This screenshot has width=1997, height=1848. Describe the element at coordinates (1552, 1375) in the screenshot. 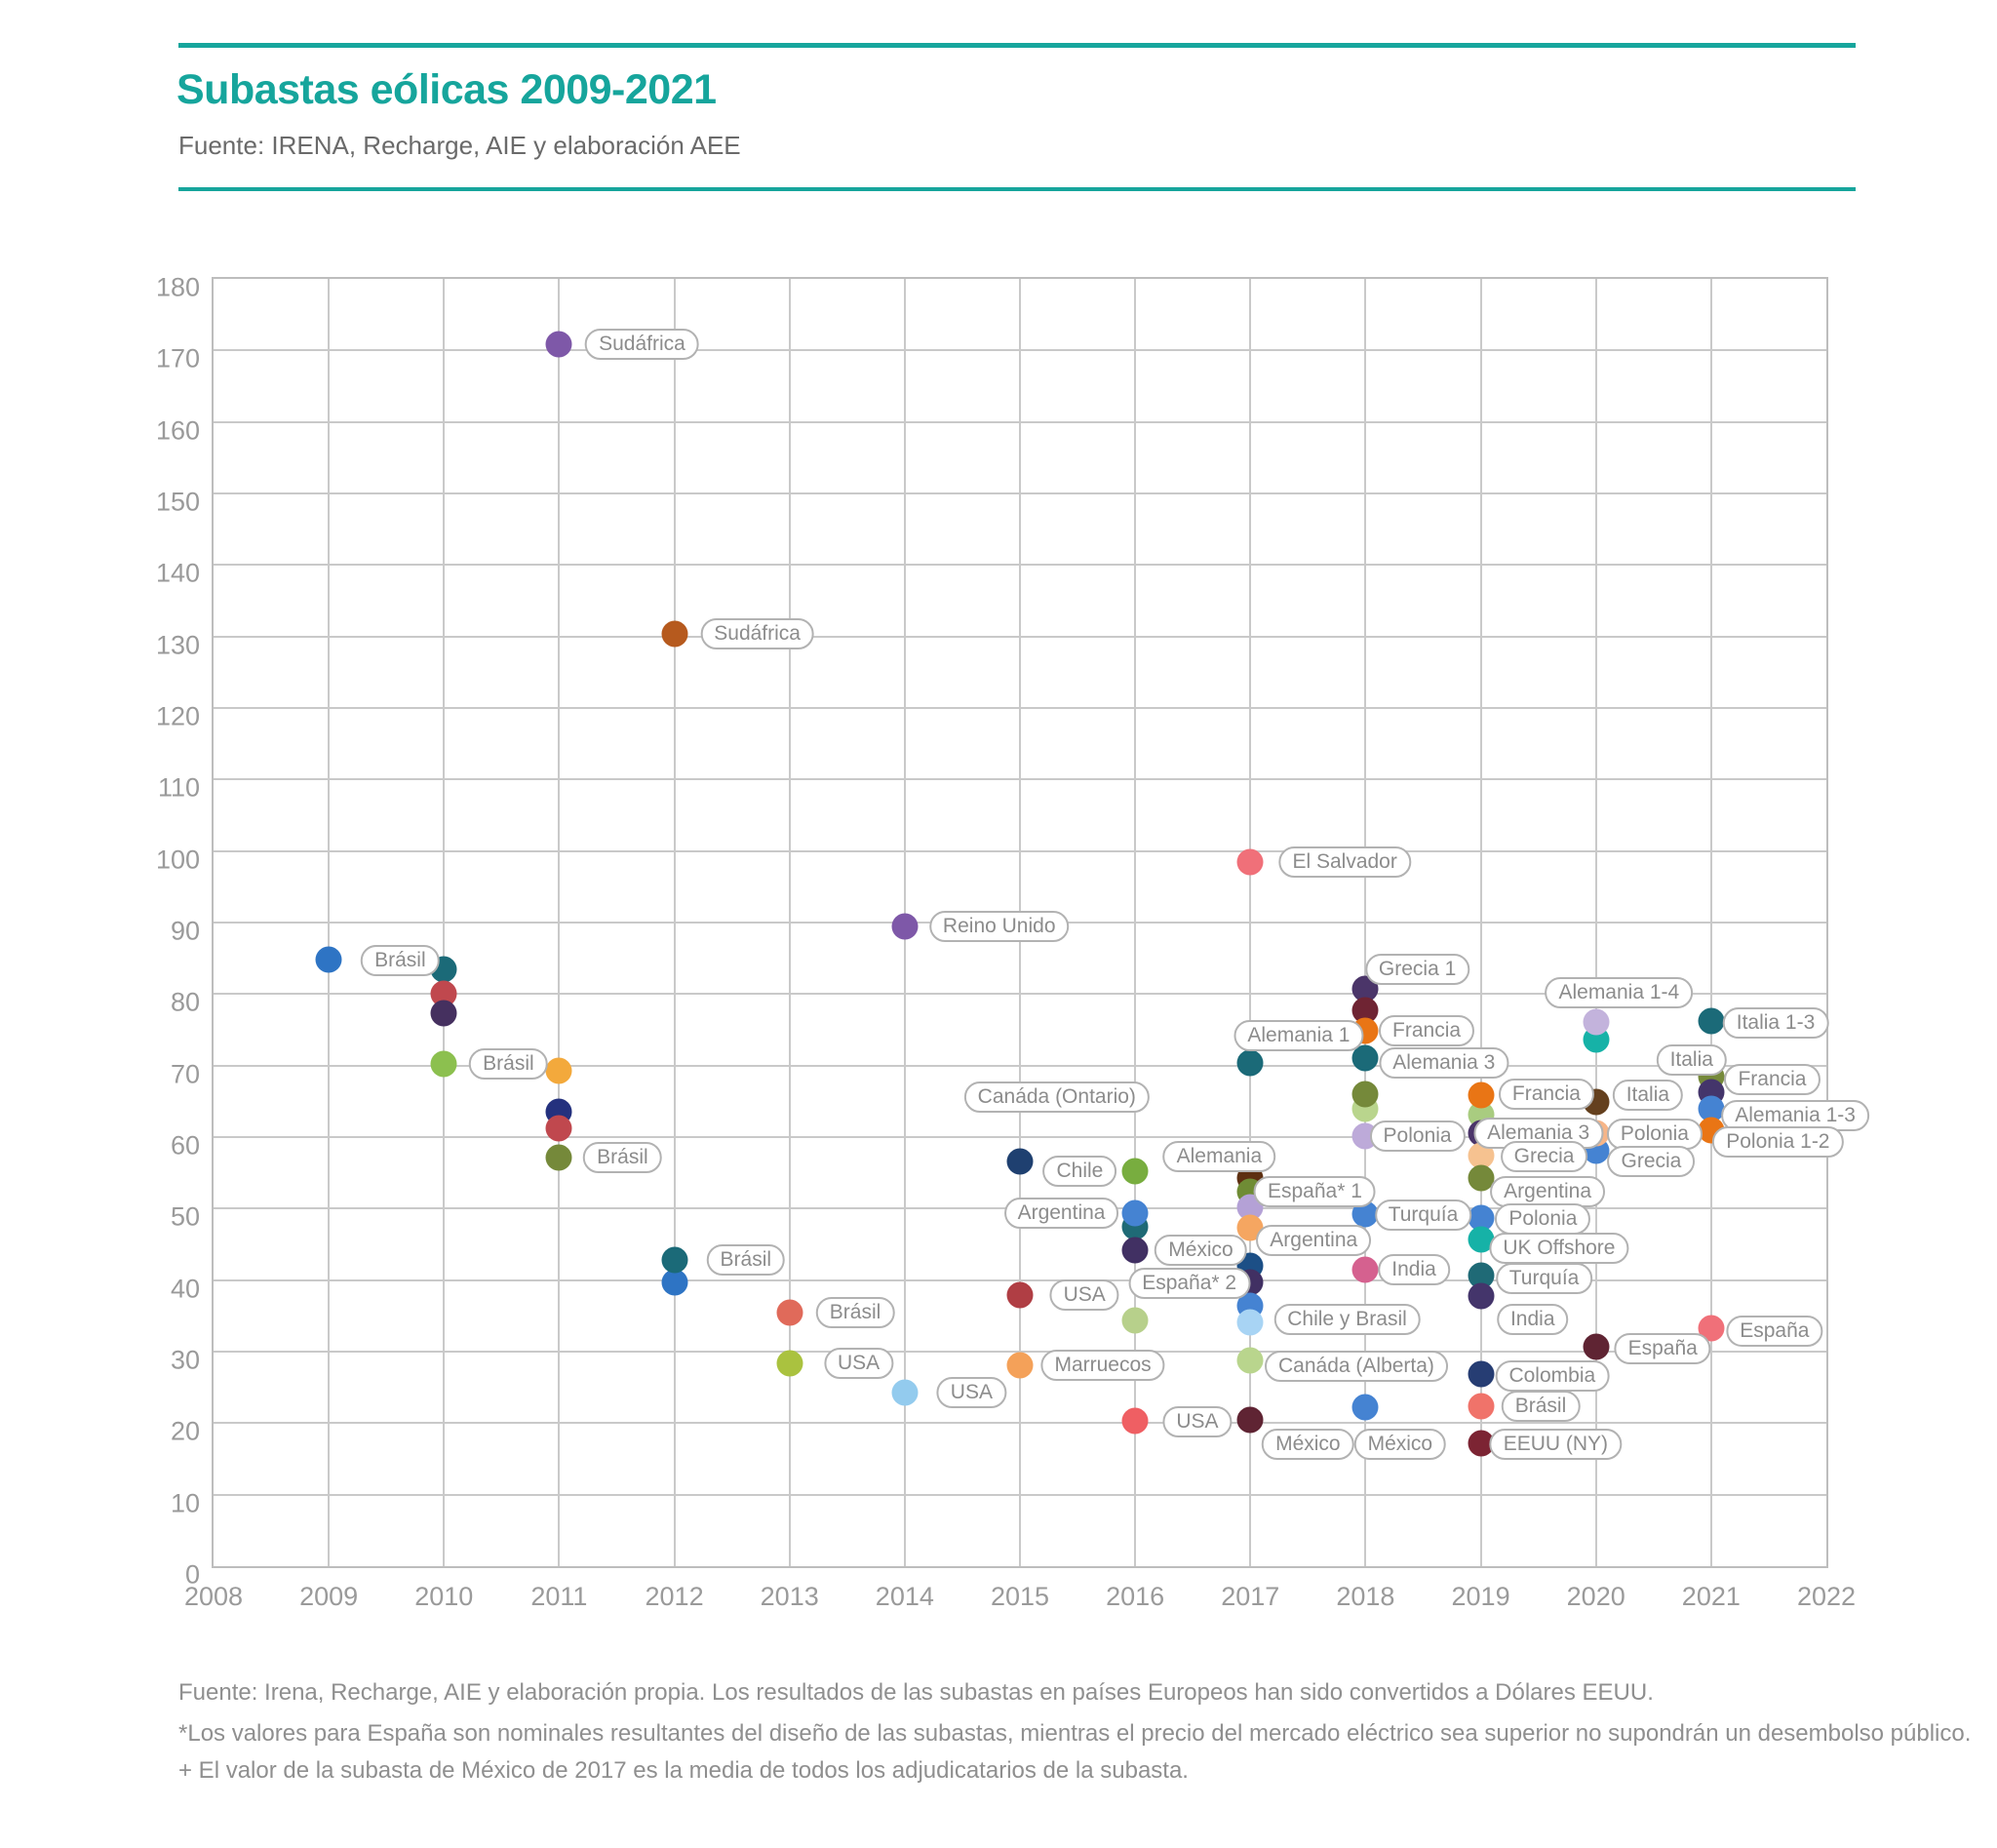

I see `country-label: Colombia` at that location.